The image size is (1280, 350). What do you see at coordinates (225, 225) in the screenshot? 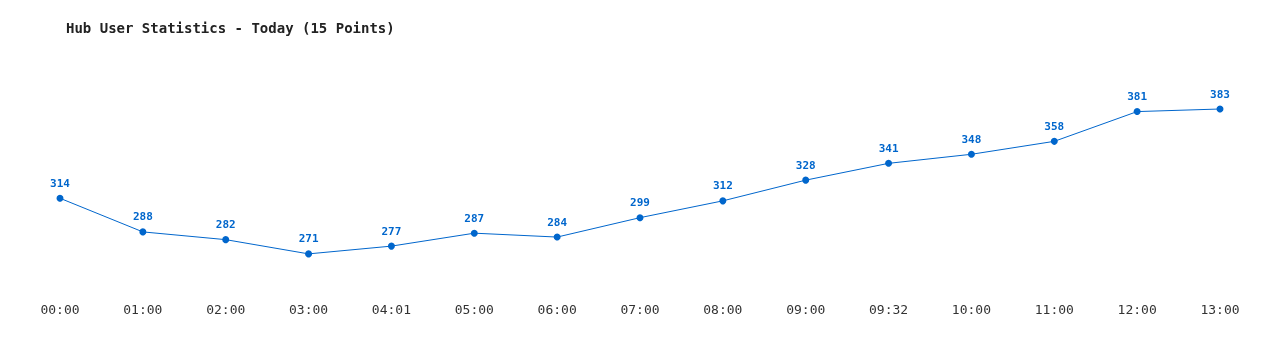
I see `data-label: 282` at bounding box center [225, 225].